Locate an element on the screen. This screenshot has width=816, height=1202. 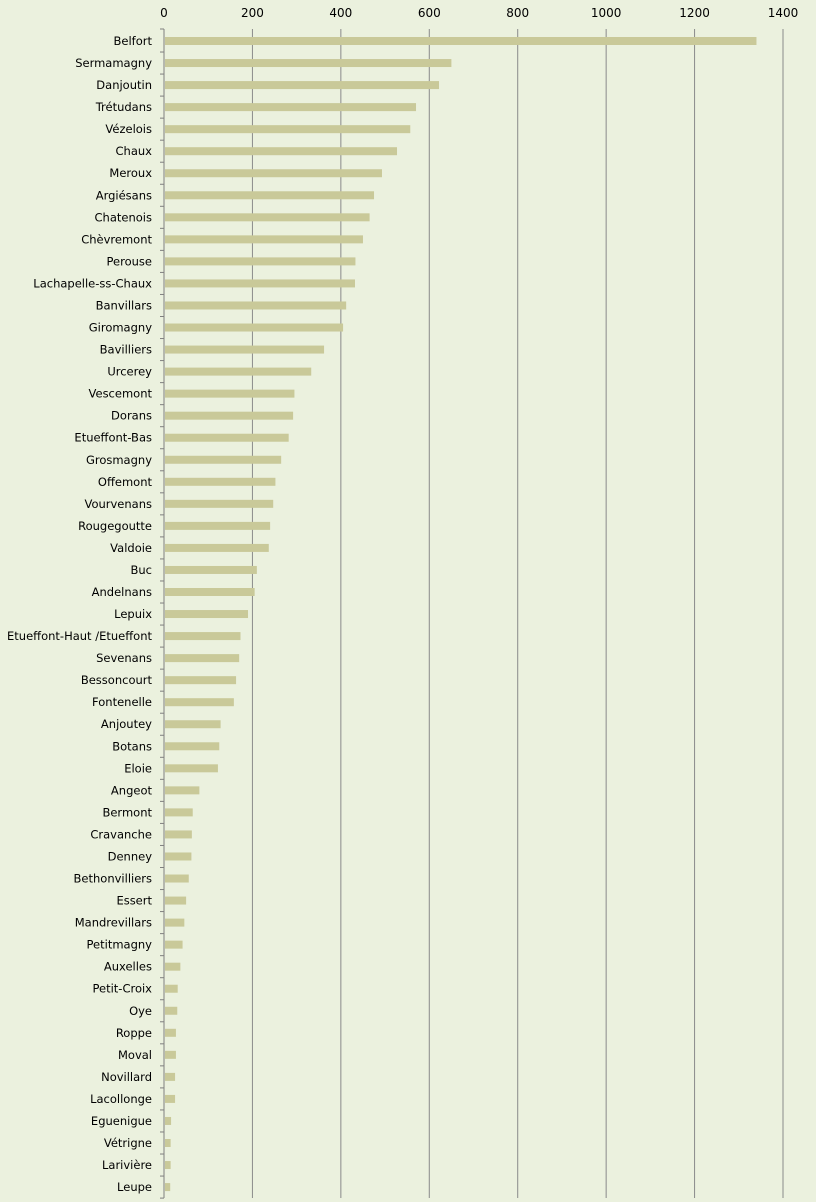
category-label: Etueffont-Haut /Etueffont is located at coordinates (79, 636).